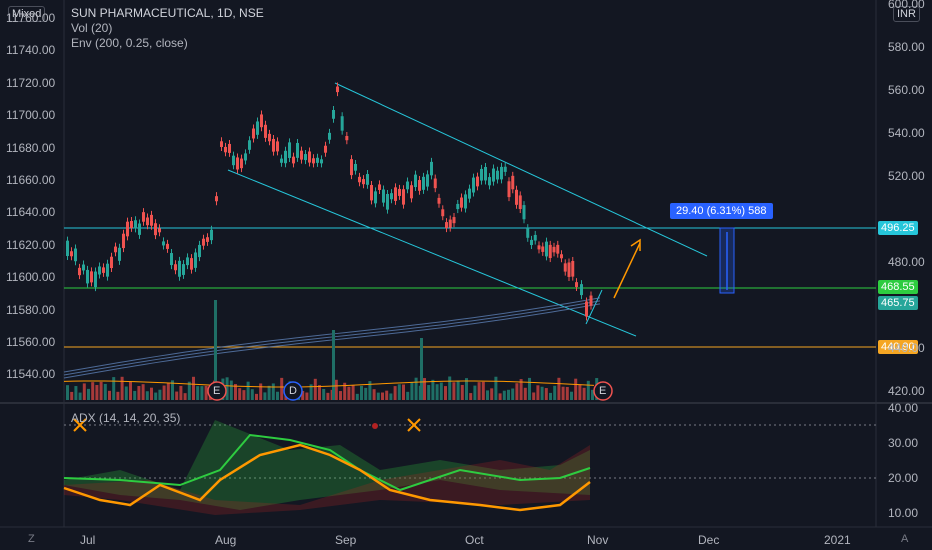  What do you see at coordinates (837, 540) in the screenshot?
I see `time-axis-label: 2021` at bounding box center [837, 540].